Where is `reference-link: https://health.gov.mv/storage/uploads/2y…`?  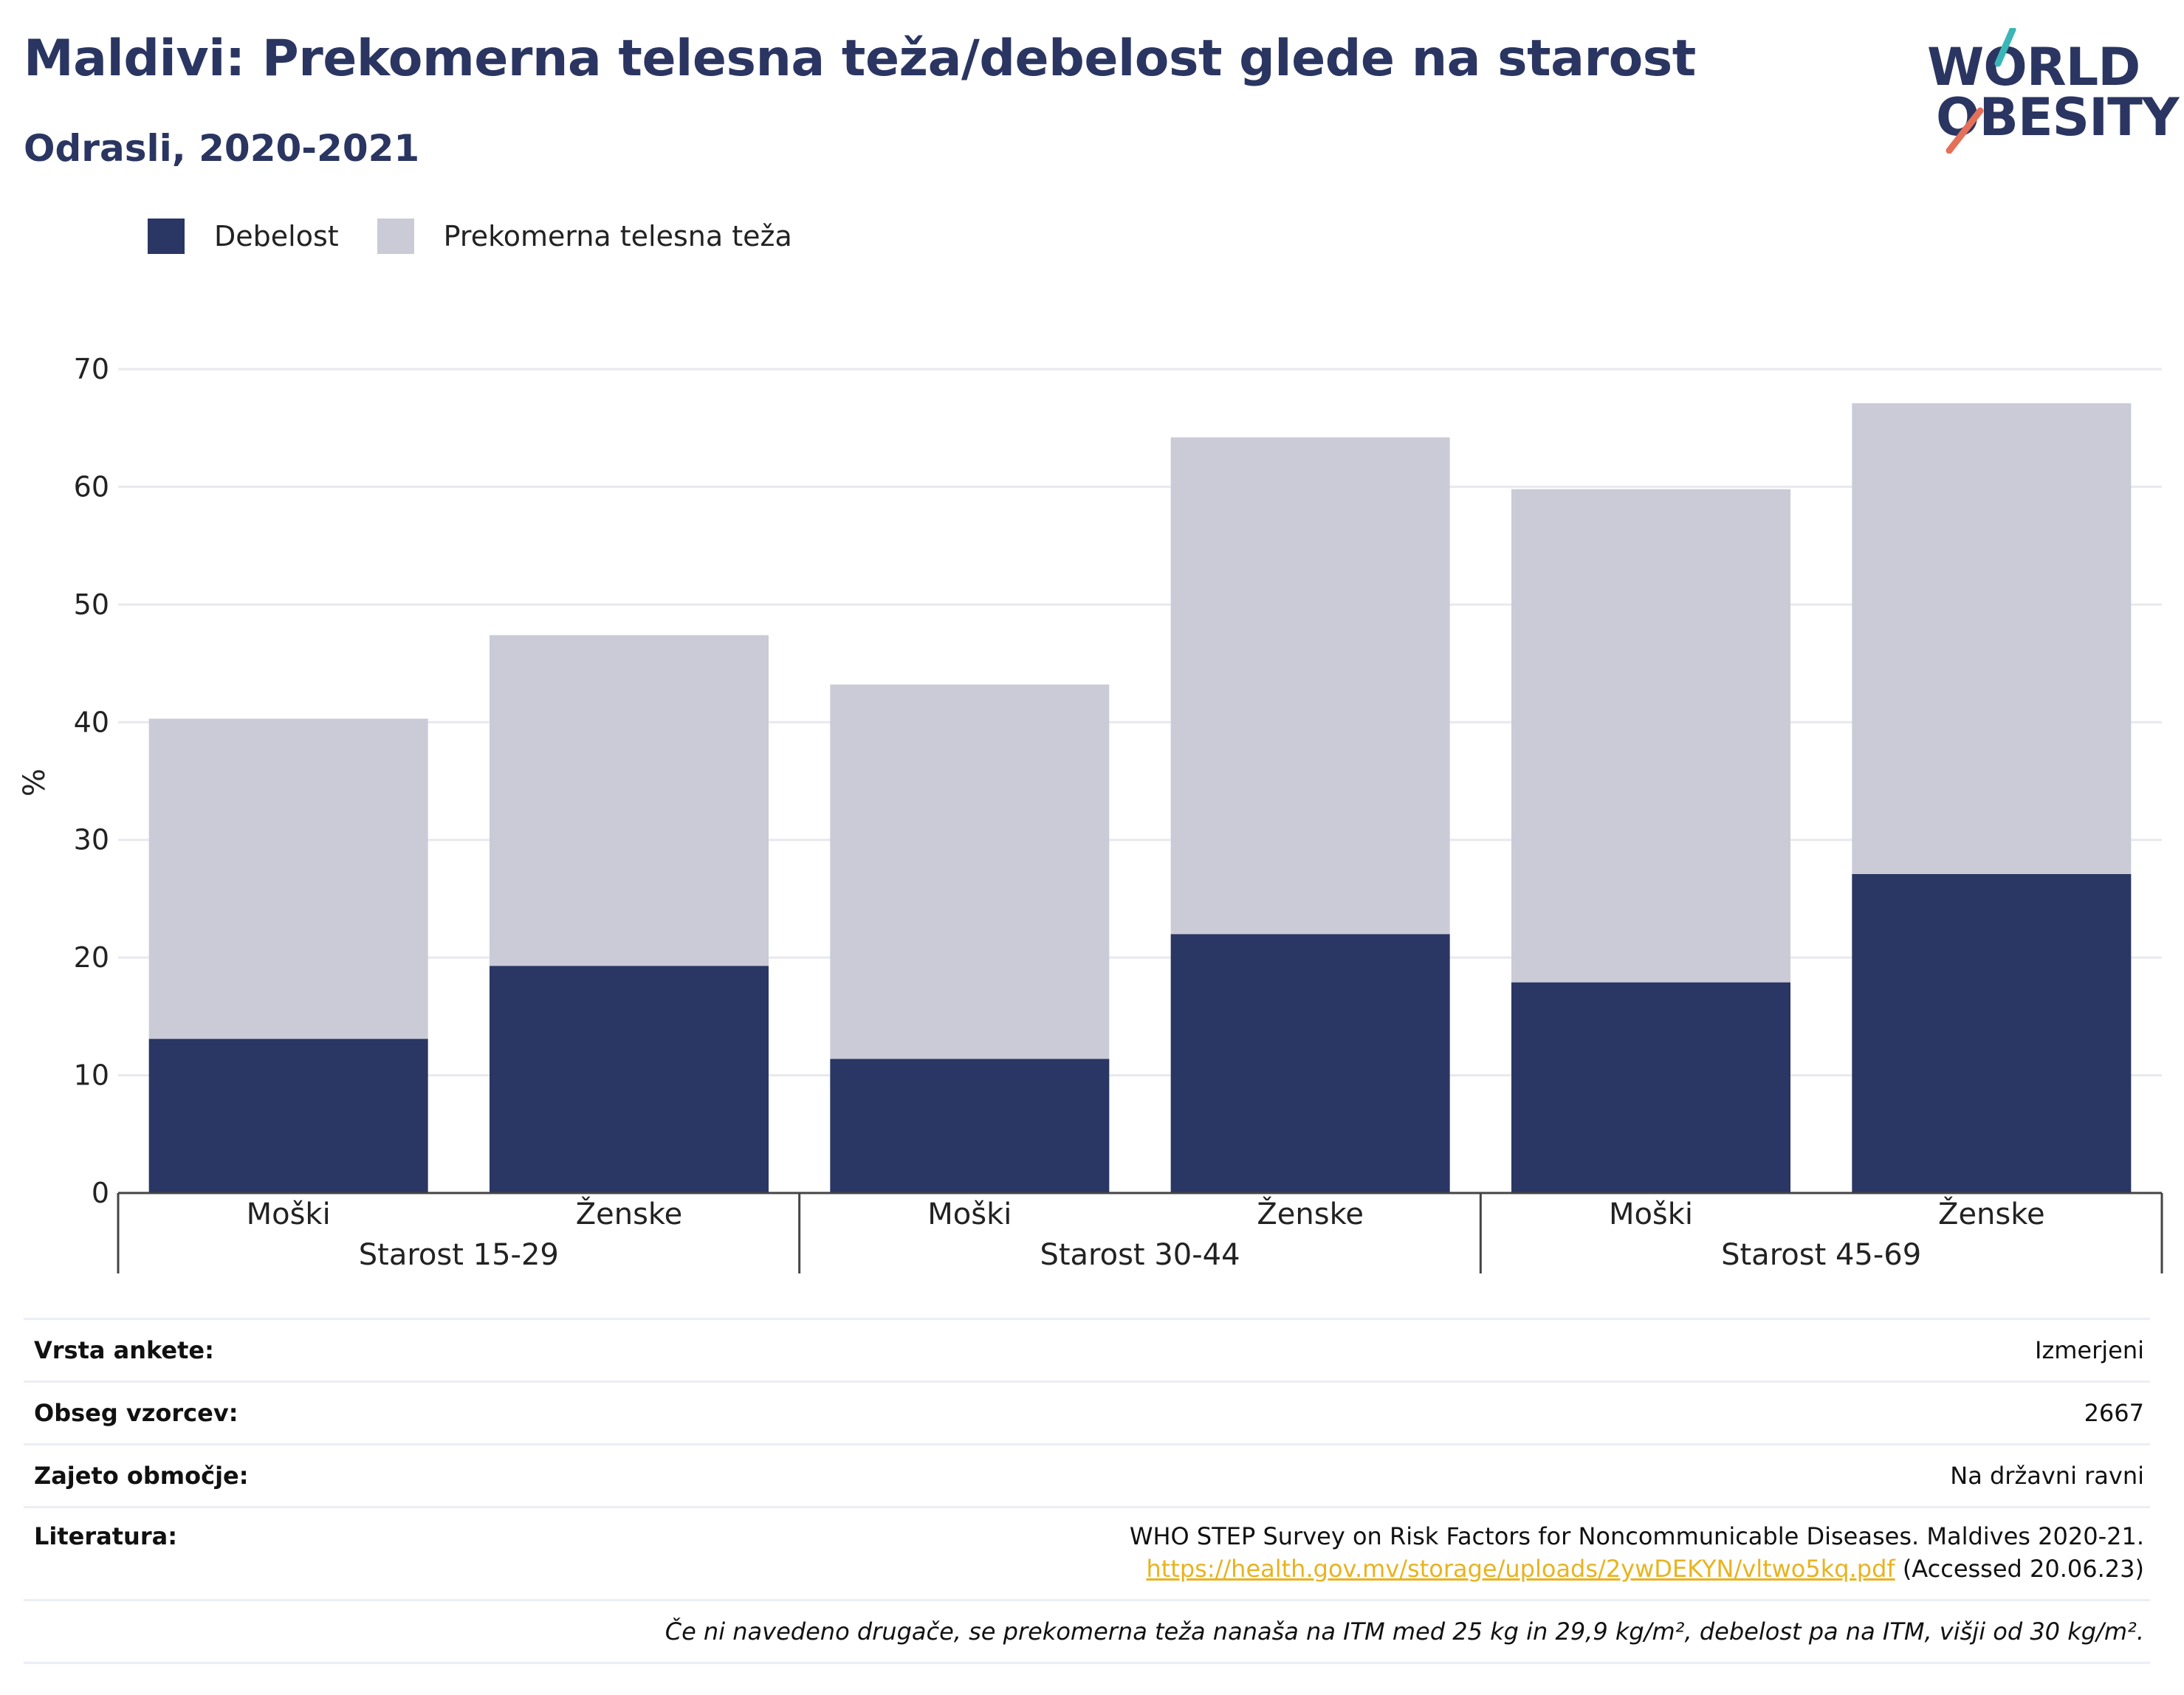
reference-link: https://health.gov.mv/storage/uploads/2y… is located at coordinates (1521, 1569).